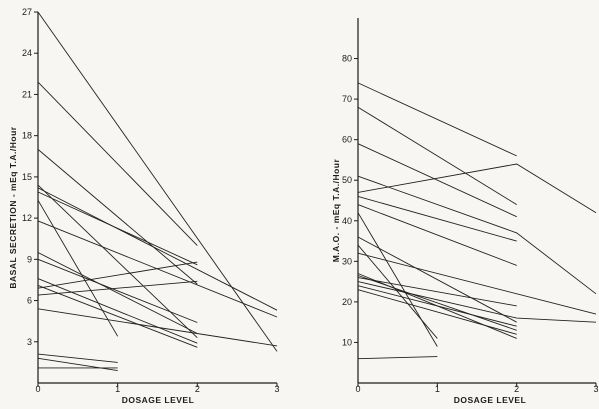  Describe the element at coordinates (29, 259) in the screenshot. I see `y-tick-label: 9` at that location.